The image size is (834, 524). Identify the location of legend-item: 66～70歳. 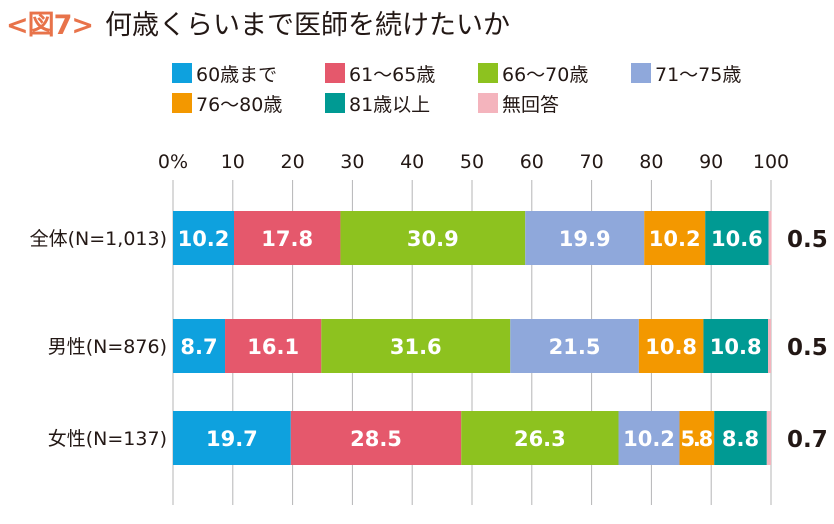
(533, 73).